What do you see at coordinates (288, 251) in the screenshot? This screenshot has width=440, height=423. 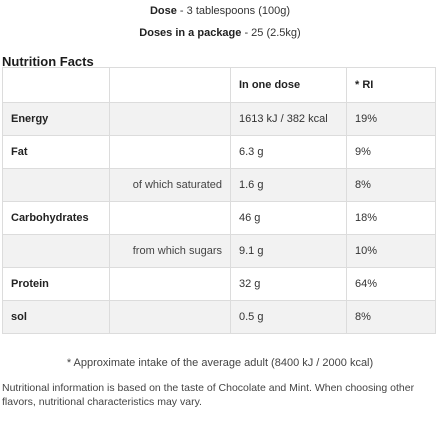 I see `nutrient-dose: 9.1 g` at bounding box center [288, 251].